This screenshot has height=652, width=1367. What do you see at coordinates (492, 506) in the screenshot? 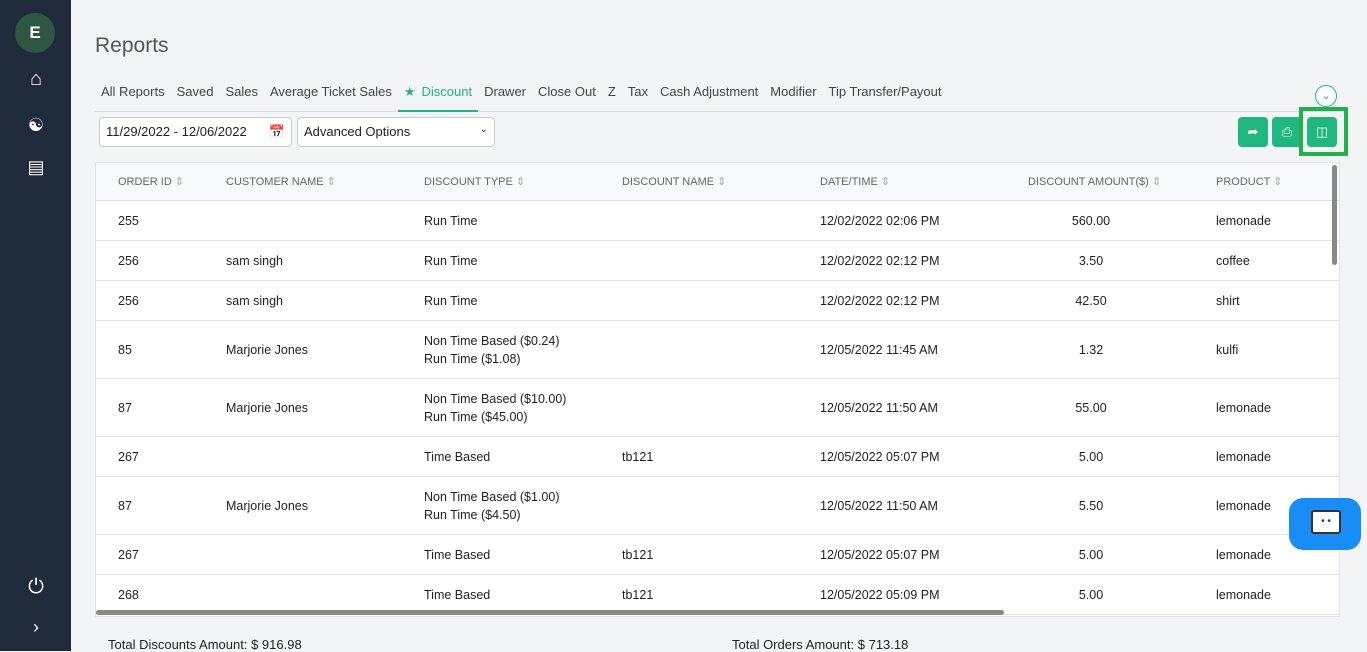
I see `cell-type: Non Time Based ($1.00) Run Time ($4.50)` at bounding box center [492, 506].